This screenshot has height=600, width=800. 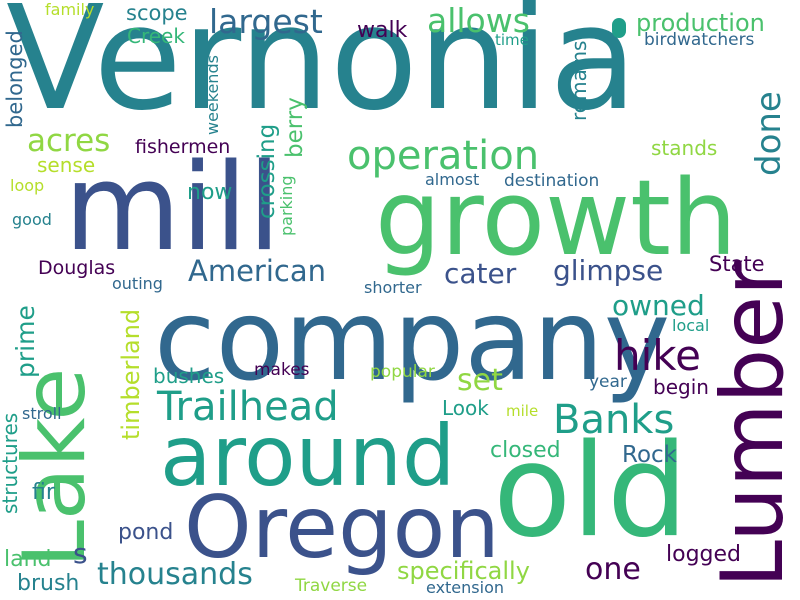 What do you see at coordinates (212, 95) in the screenshot?
I see `word-weekends: weekends` at bounding box center [212, 95].